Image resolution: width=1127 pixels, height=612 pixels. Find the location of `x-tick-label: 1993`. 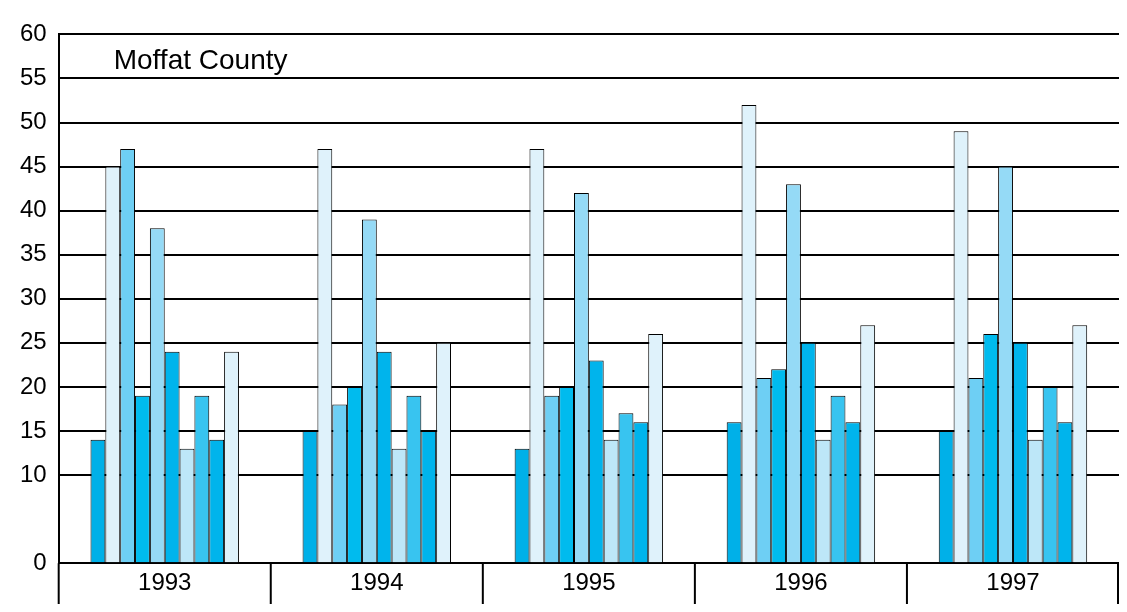

x-tick-label: 1993 is located at coordinates (165, 582).